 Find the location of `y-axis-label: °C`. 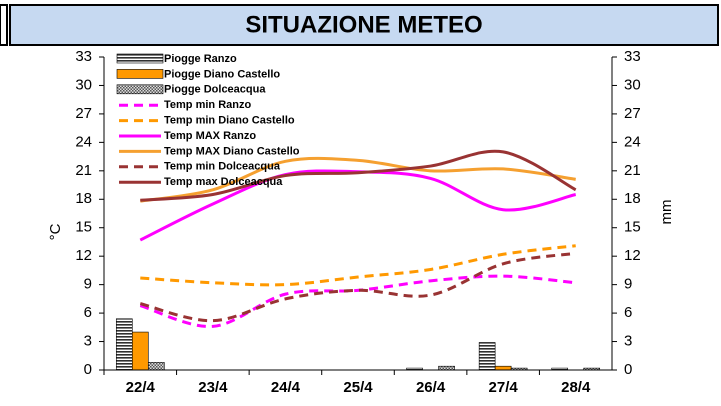

y-axis-label: °C is located at coordinates (55, 231).